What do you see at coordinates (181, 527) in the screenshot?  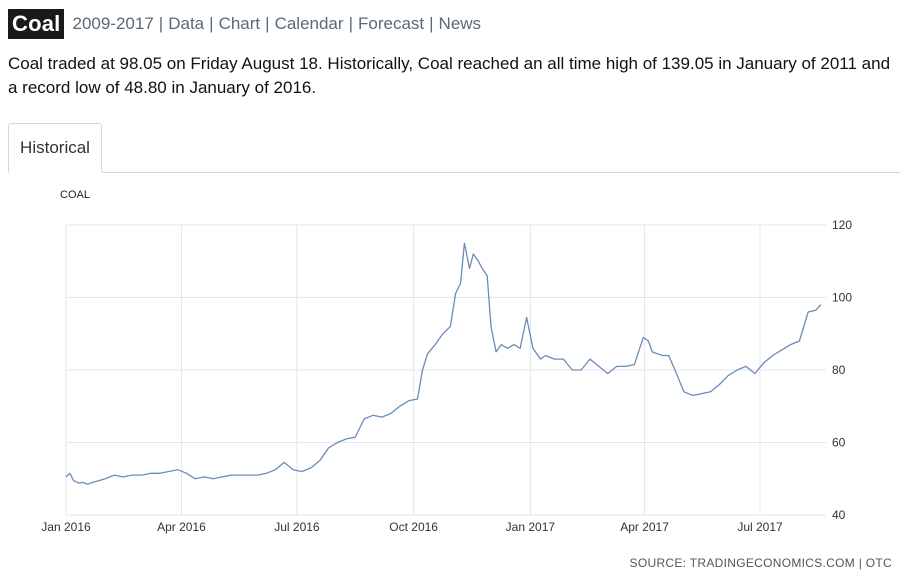 I see `x-tick-label: Apr 2016` at bounding box center [181, 527].